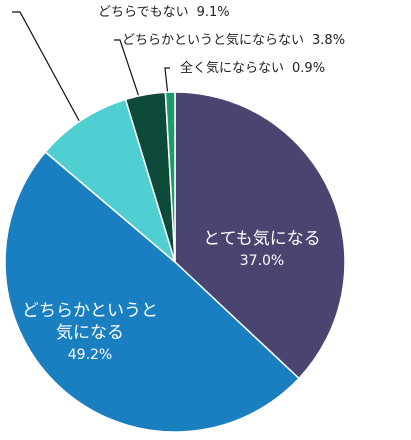 This screenshot has width=411, height=440. Describe the element at coordinates (232, 68) in the screenshot. I see `category-label: 全く気にならない` at that location.